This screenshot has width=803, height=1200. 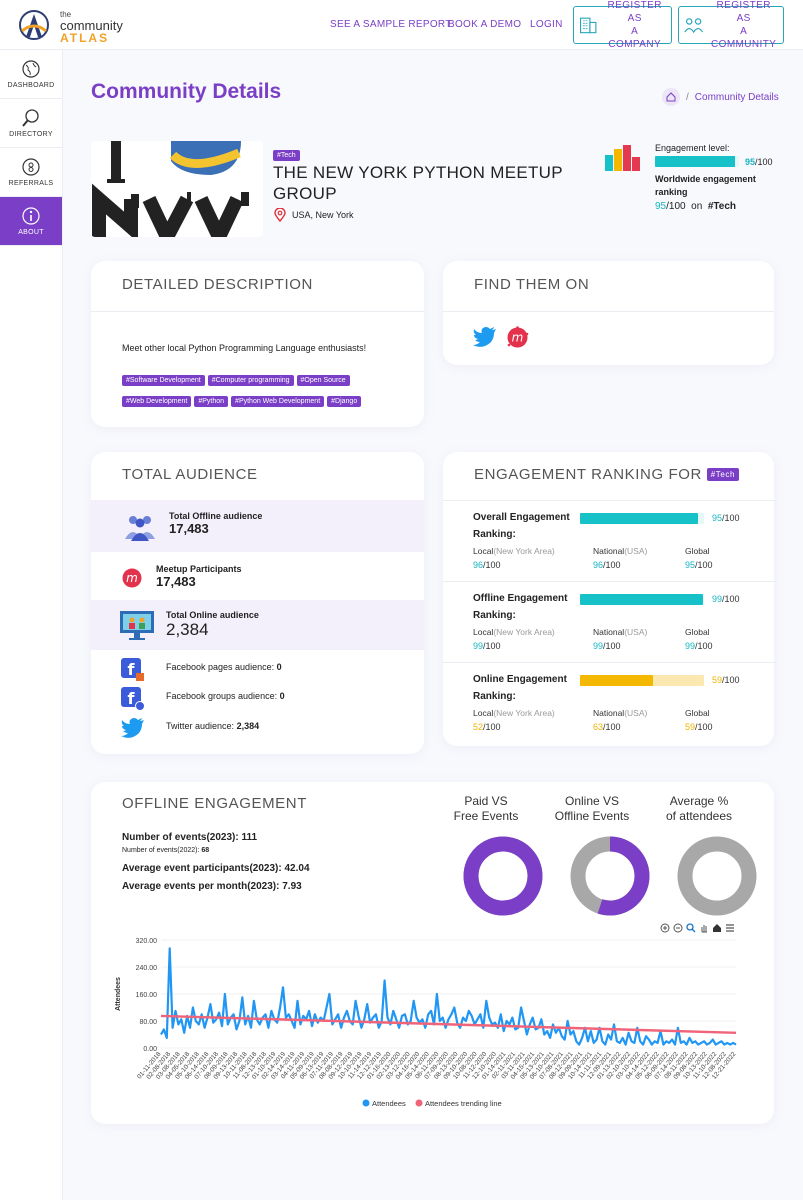 I want to click on donut-title-attendees-l2: of attendees, so click(x=699, y=816).